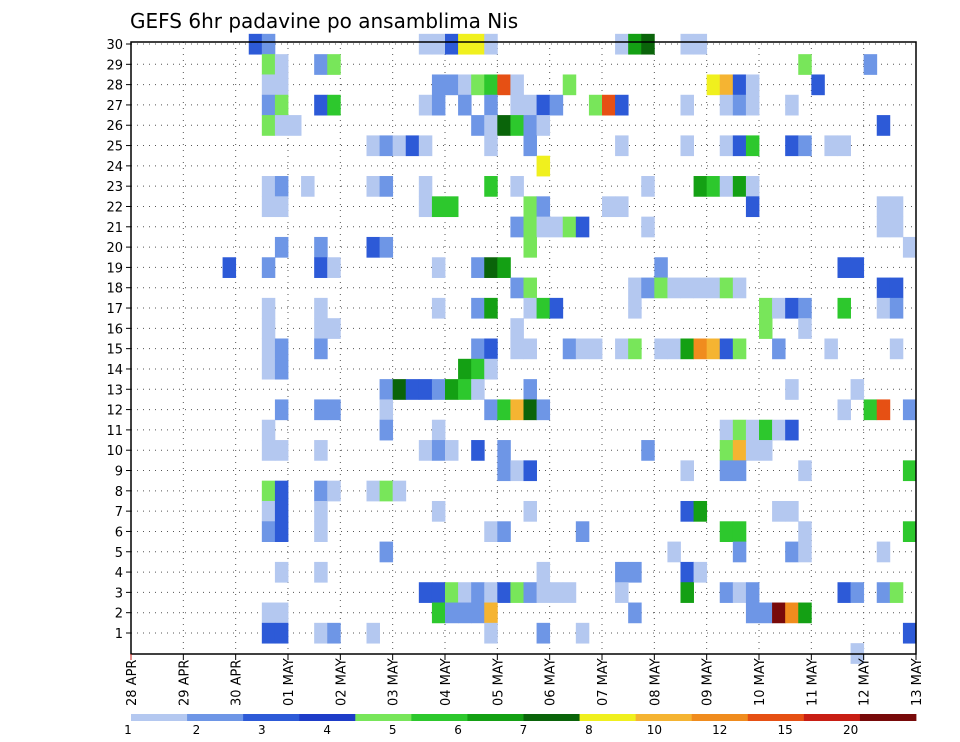  What do you see at coordinates (119, 634) in the screenshot?
I see `y-tick-label: 1` at bounding box center [119, 634].